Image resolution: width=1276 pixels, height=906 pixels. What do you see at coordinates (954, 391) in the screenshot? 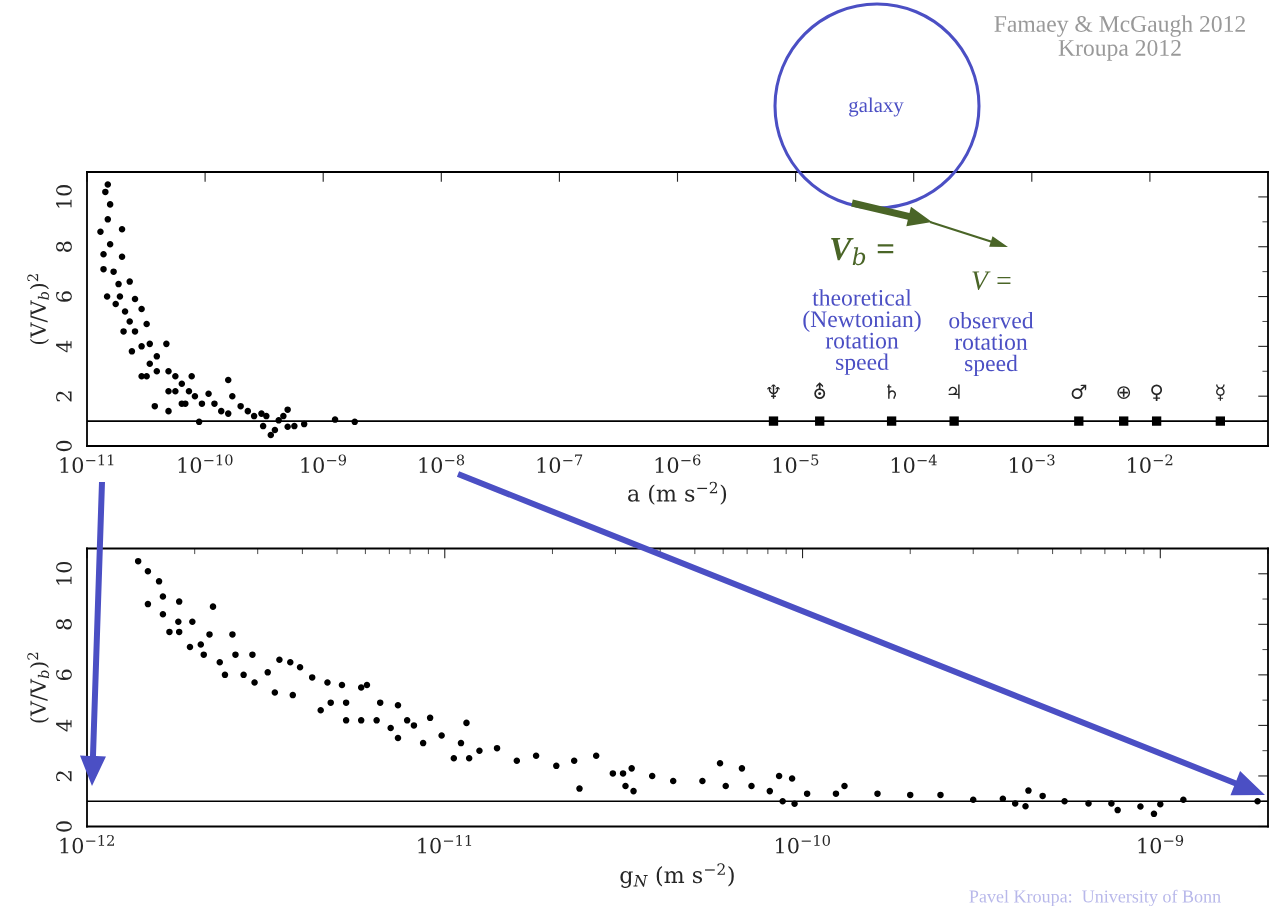
I see `annotation: ♃` at bounding box center [954, 391].